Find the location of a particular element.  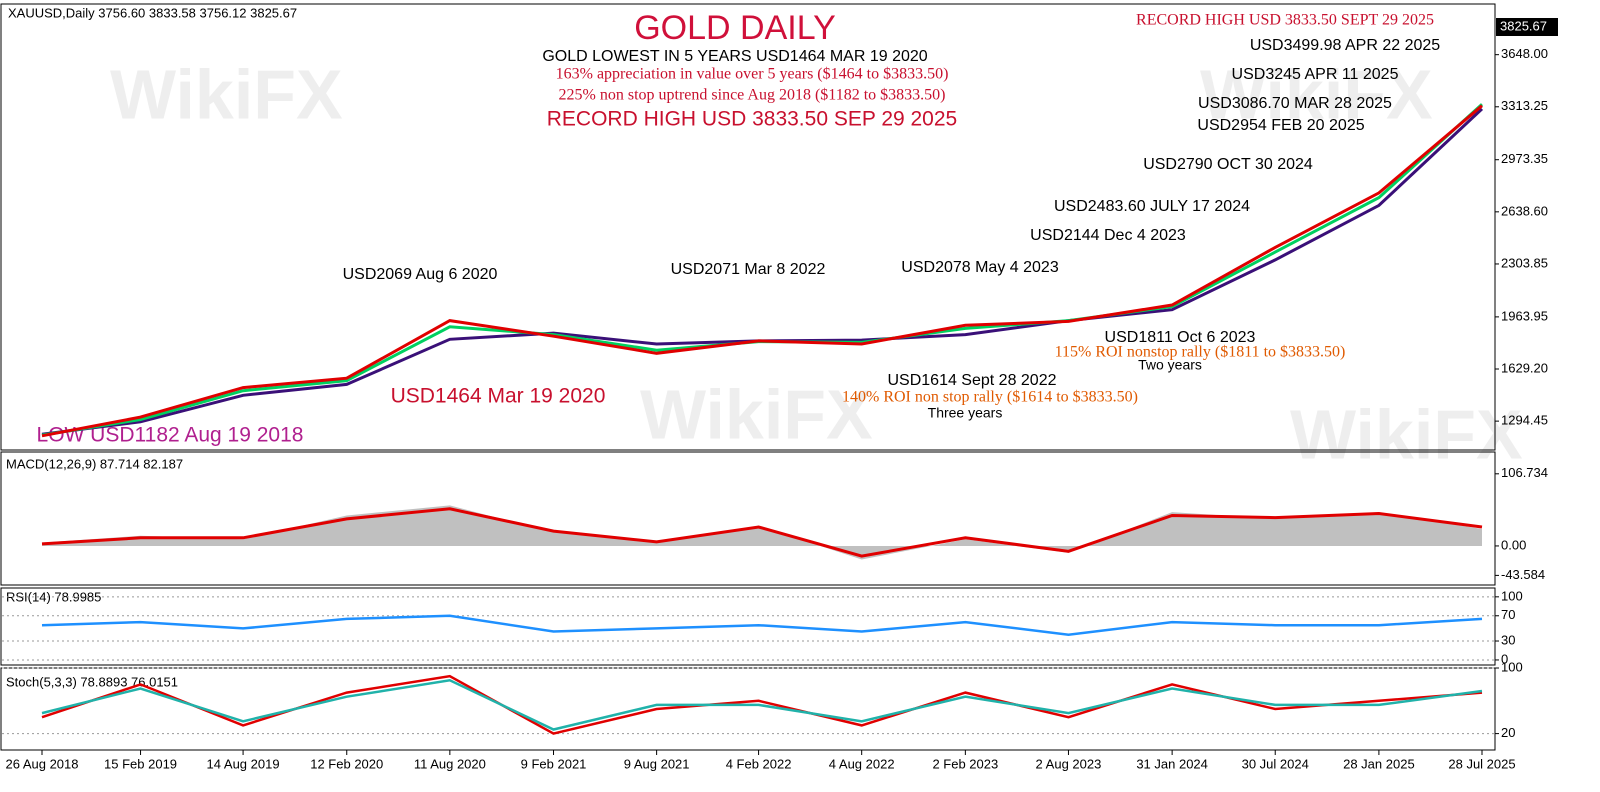

y-tick-label: 0 is located at coordinates (1504, 658).